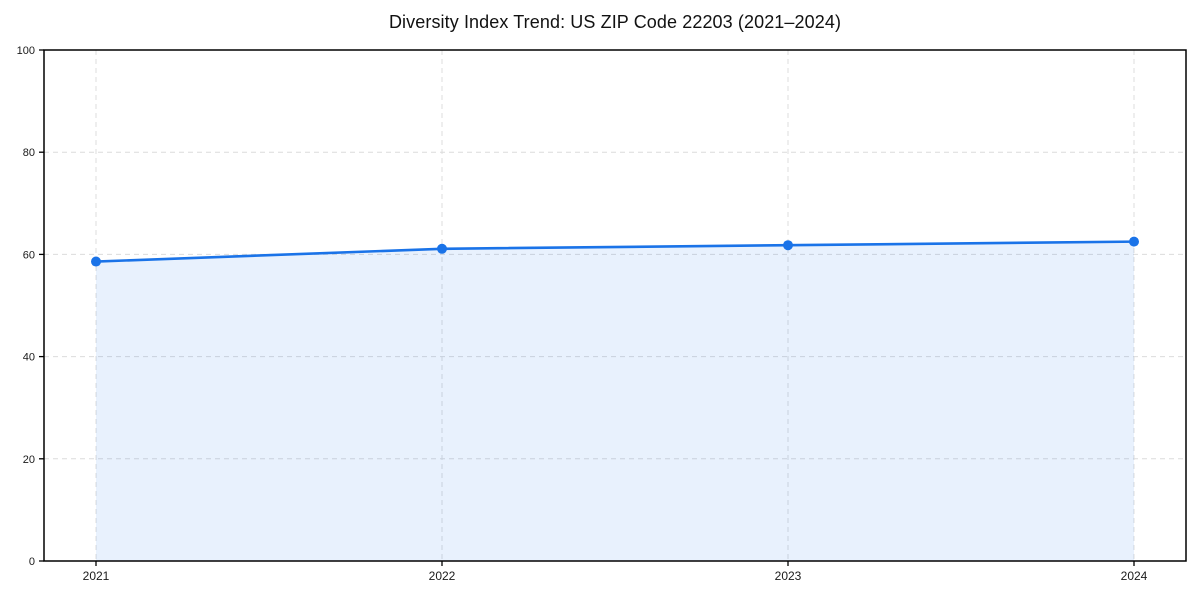 This screenshot has width=1200, height=600. Describe the element at coordinates (1134, 241) in the screenshot. I see `data-point-2024` at that location.